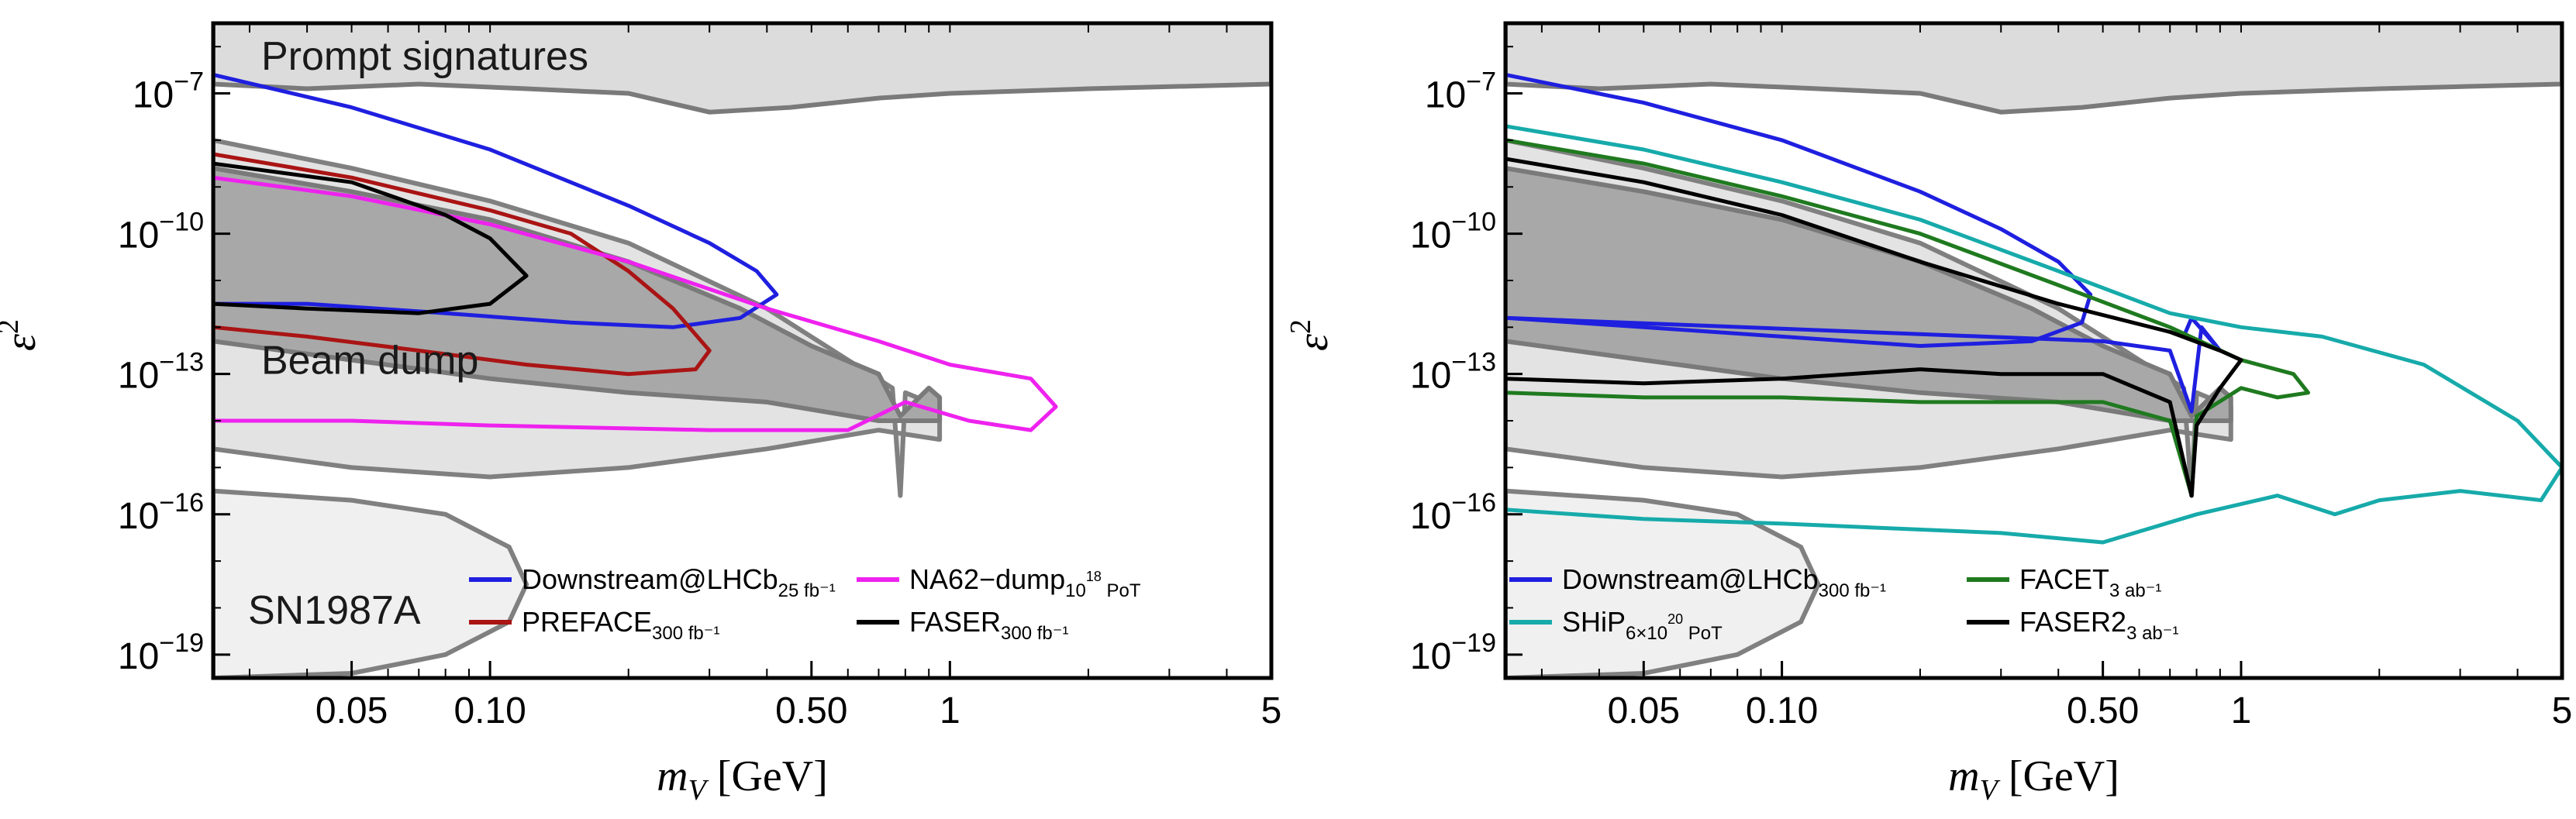 This screenshot has height=819, width=2576. Describe the element at coordinates (1642, 625) in the screenshot. I see `legend-label: SHiP6×1020 PoT` at that location.